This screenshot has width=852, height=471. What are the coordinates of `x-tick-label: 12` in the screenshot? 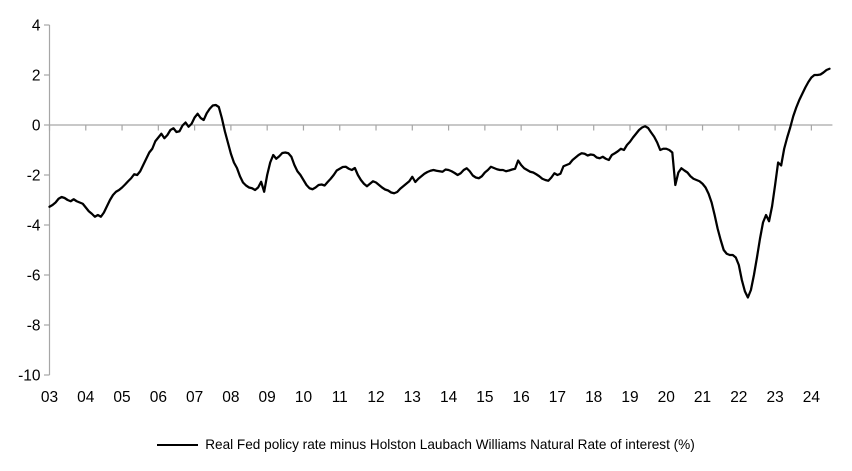 It's located at (375, 397).